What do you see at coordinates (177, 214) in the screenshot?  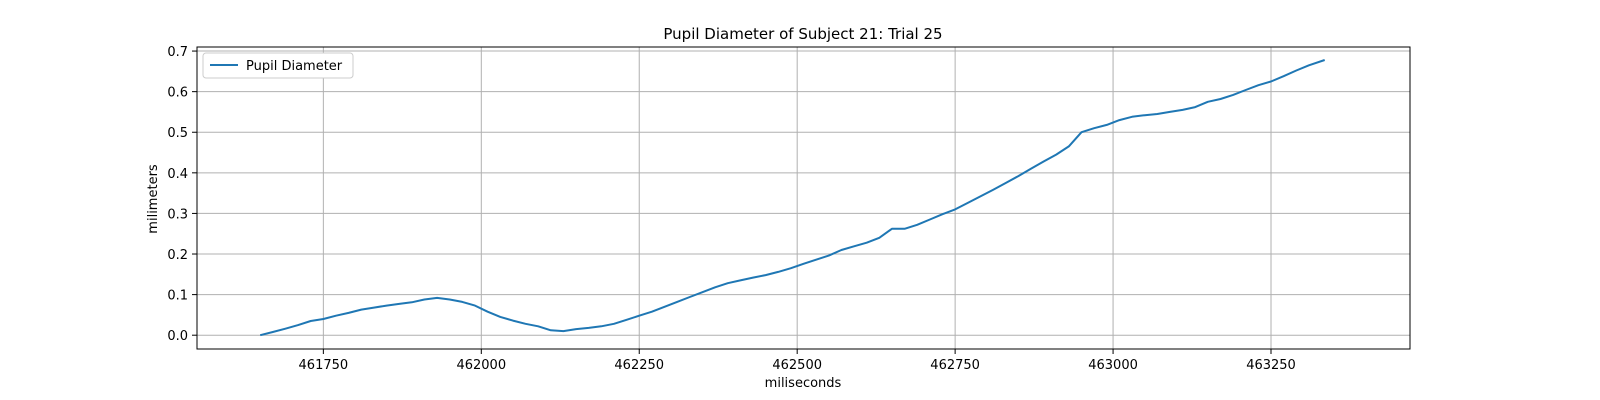 I see `y-tick-label: 0.3` at bounding box center [177, 214].